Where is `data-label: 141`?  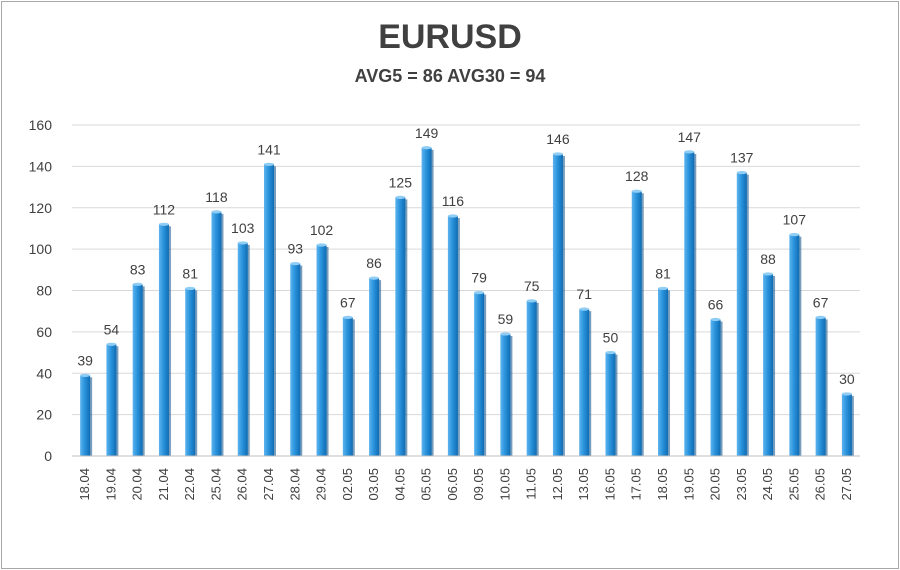 data-label: 141 is located at coordinates (269, 149).